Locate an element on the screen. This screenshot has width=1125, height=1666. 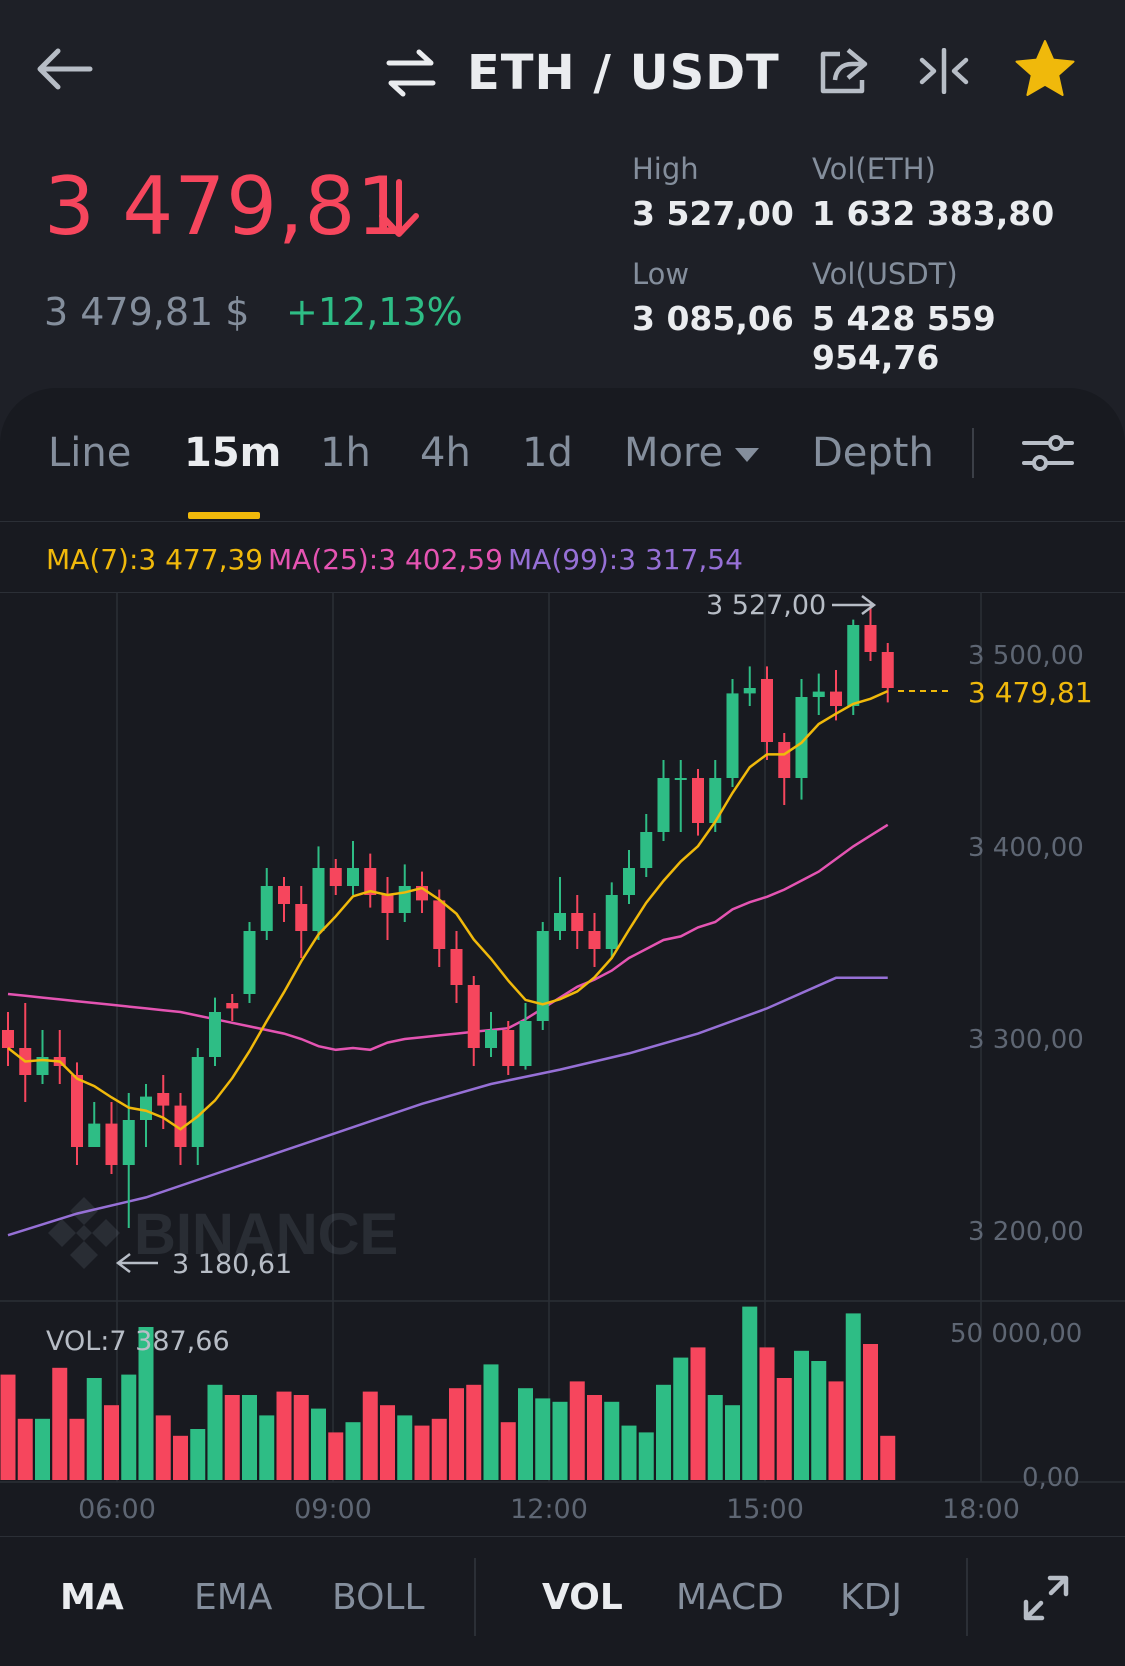
high-label: High is located at coordinates (665, 169).